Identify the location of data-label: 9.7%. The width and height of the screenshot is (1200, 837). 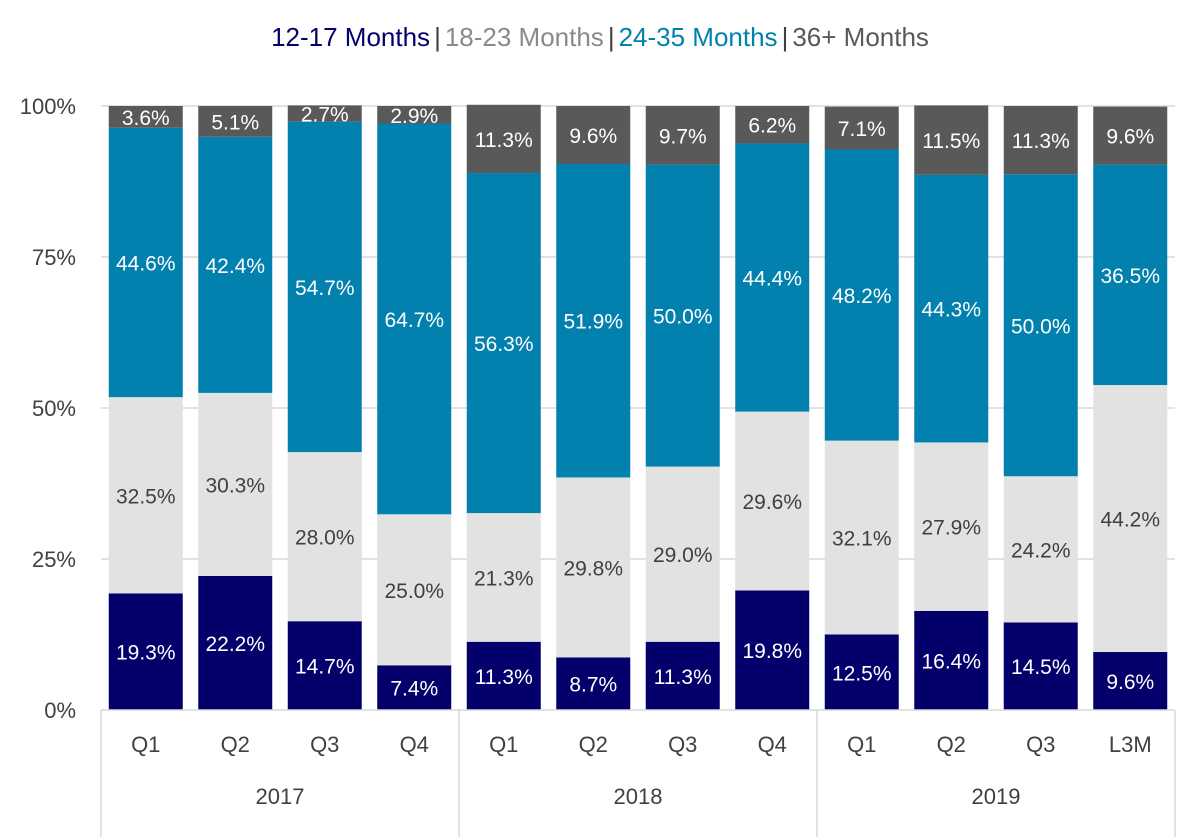
(683, 136).